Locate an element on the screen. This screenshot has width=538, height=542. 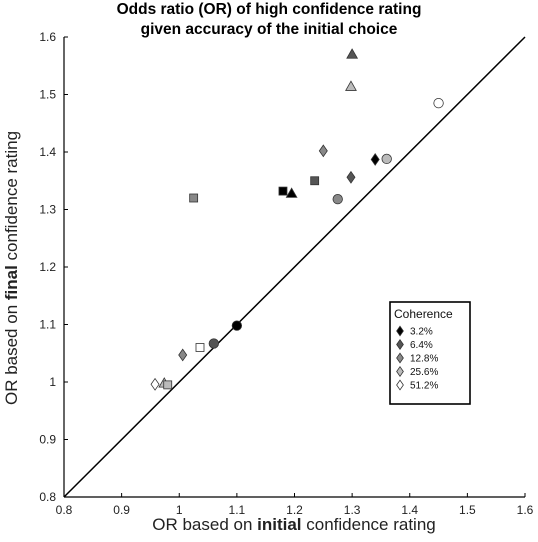
legend-entry-label: 6.4% is located at coordinates (421, 345).